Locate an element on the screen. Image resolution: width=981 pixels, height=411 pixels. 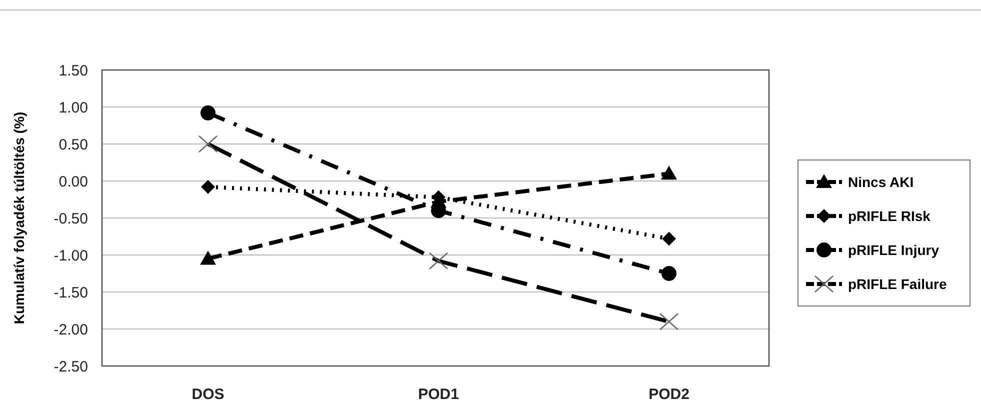
legend-label: pRIFLE Injury is located at coordinates (894, 250).